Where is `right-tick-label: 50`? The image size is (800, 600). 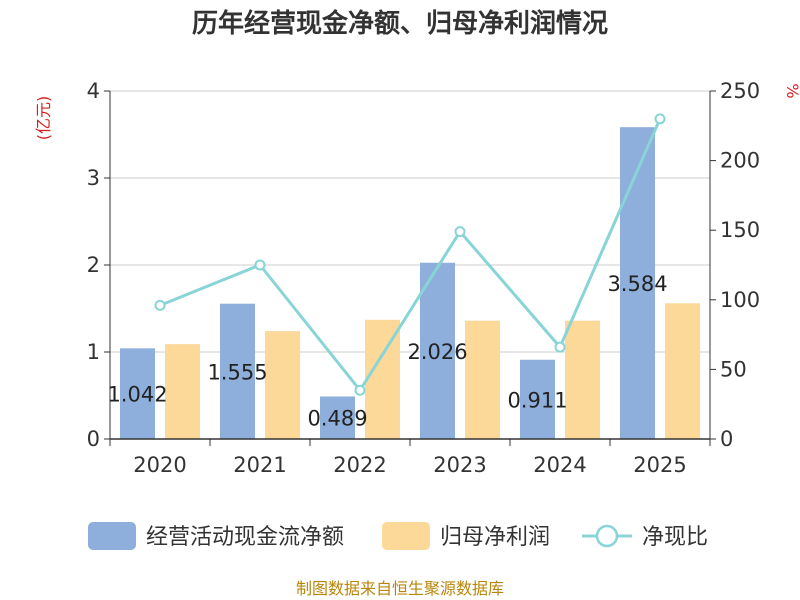 right-tick-label: 50 is located at coordinates (733, 369).